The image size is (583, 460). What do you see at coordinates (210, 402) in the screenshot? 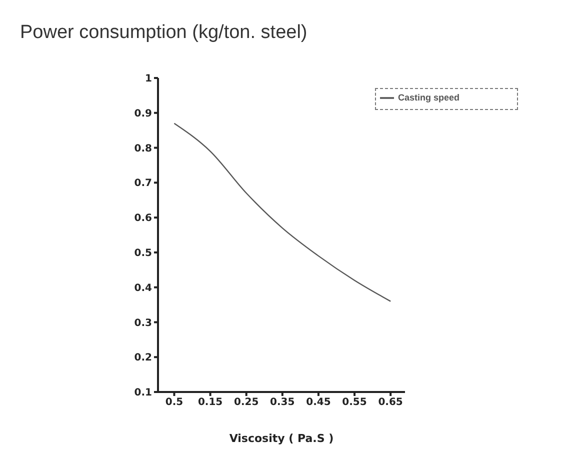
I see `x-tick-label: 0.15` at bounding box center [210, 402].